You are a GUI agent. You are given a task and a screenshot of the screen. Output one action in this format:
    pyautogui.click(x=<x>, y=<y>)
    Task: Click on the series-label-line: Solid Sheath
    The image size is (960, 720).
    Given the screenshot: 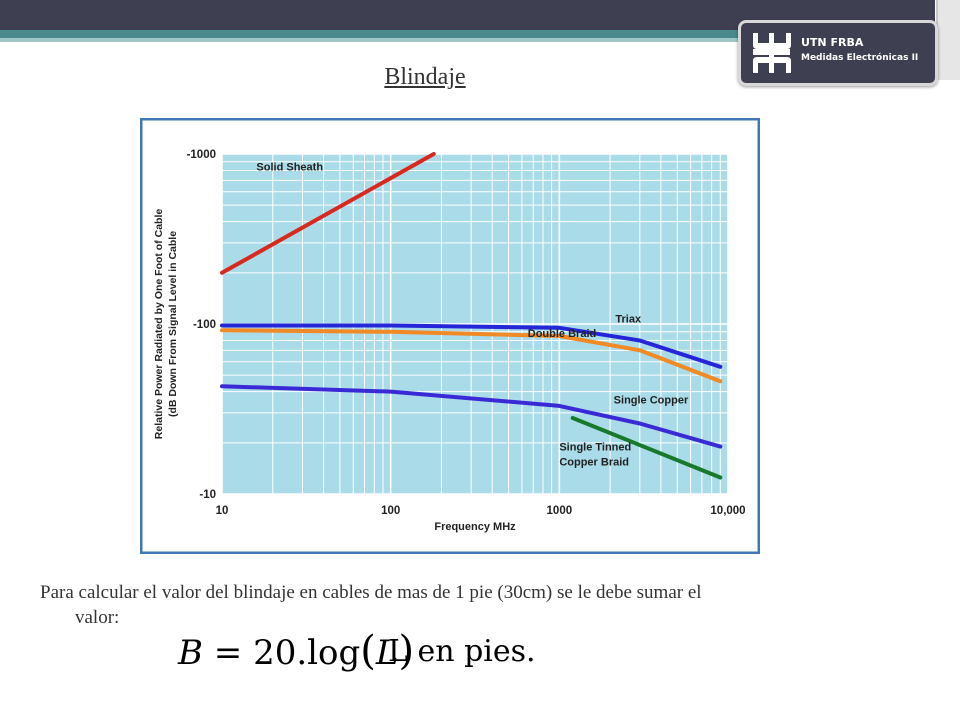 What is the action you would take?
    pyautogui.click(x=289, y=167)
    